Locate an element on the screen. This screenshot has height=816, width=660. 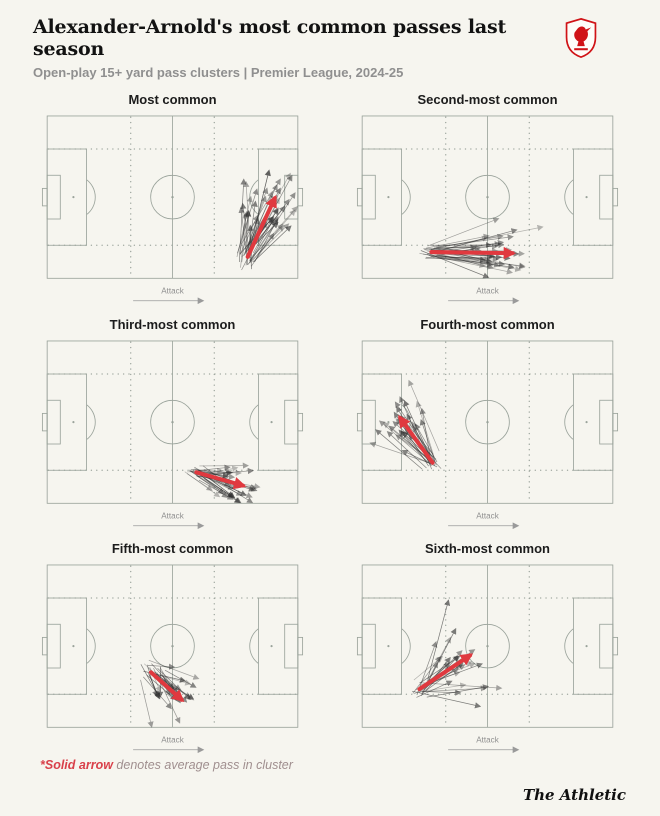
pitch-panel-6: Sixth-most common Attack is located at coordinates (487, 647).